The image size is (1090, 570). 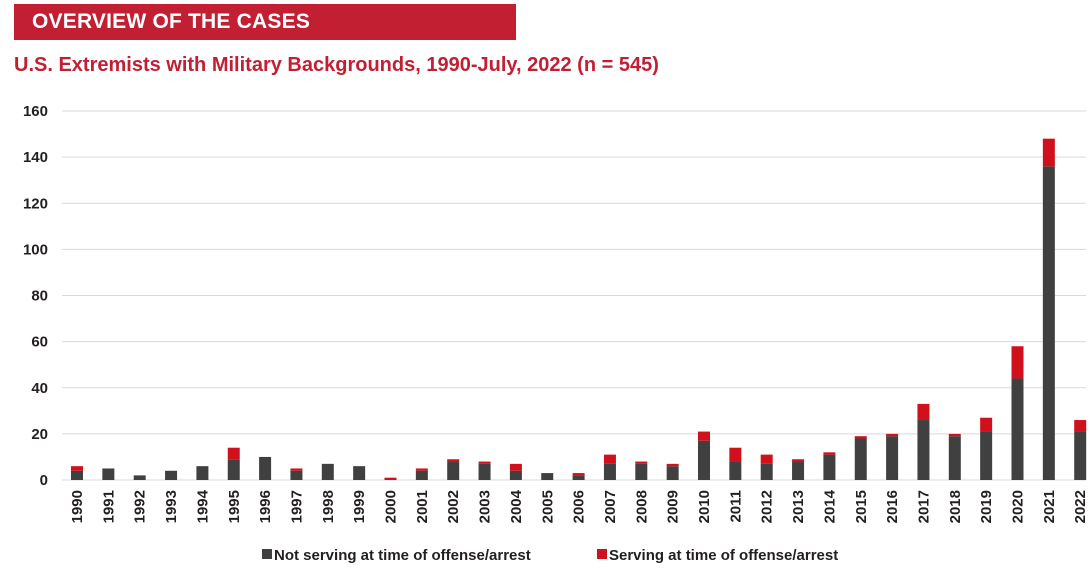 I want to click on y-tick-label: 80, so click(x=39, y=296).